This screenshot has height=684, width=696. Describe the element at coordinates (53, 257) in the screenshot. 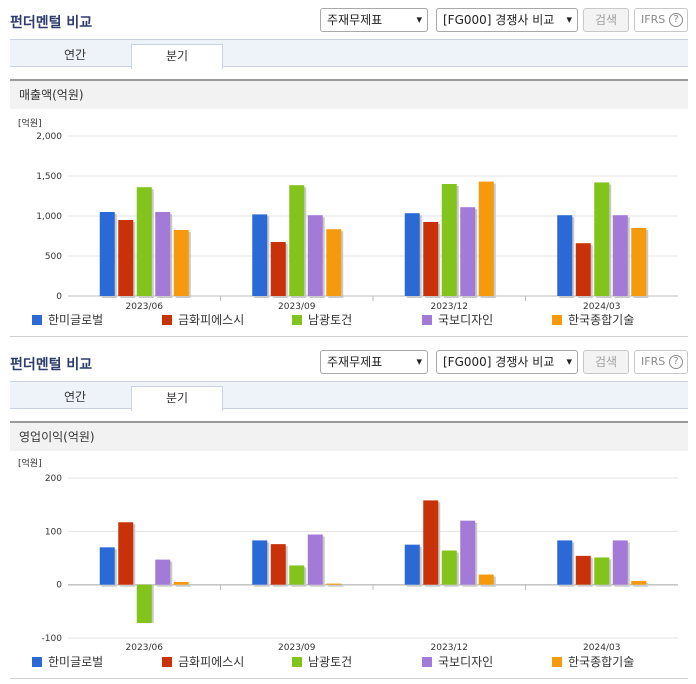

I see `y-tick-label: 500` at that location.